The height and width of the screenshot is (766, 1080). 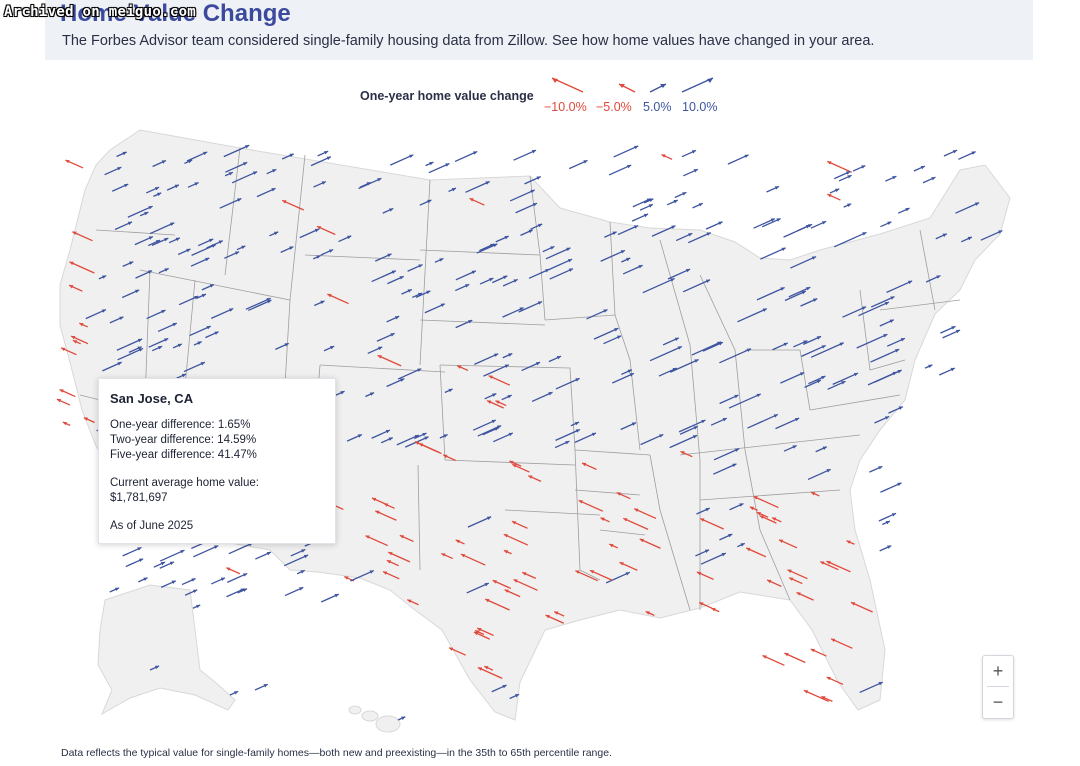 What do you see at coordinates (139, 498) in the screenshot?
I see `tooltip-current-value: $1,781,697` at bounding box center [139, 498].